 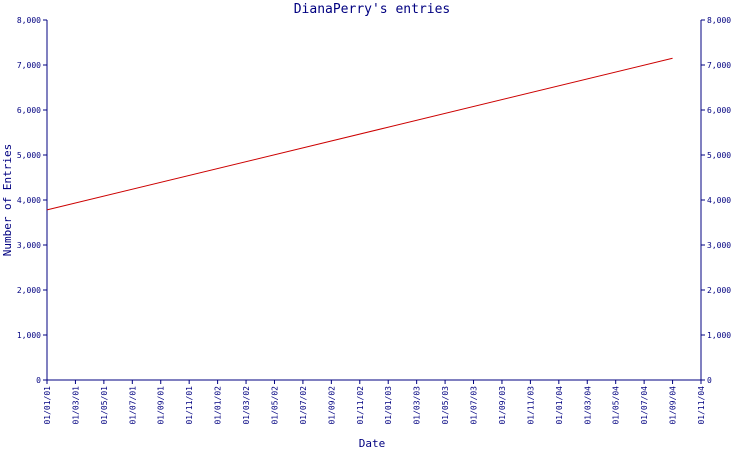 What do you see at coordinates (38, 380) in the screenshot?
I see `y-tick-label-left: 0` at bounding box center [38, 380].